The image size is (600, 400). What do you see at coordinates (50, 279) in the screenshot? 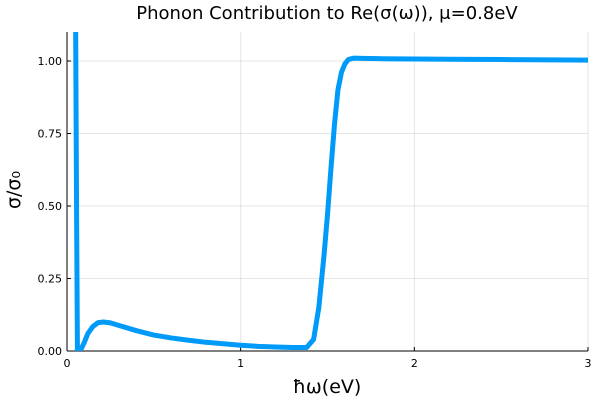
I see `y-tick-label: 0.25` at bounding box center [50, 279].